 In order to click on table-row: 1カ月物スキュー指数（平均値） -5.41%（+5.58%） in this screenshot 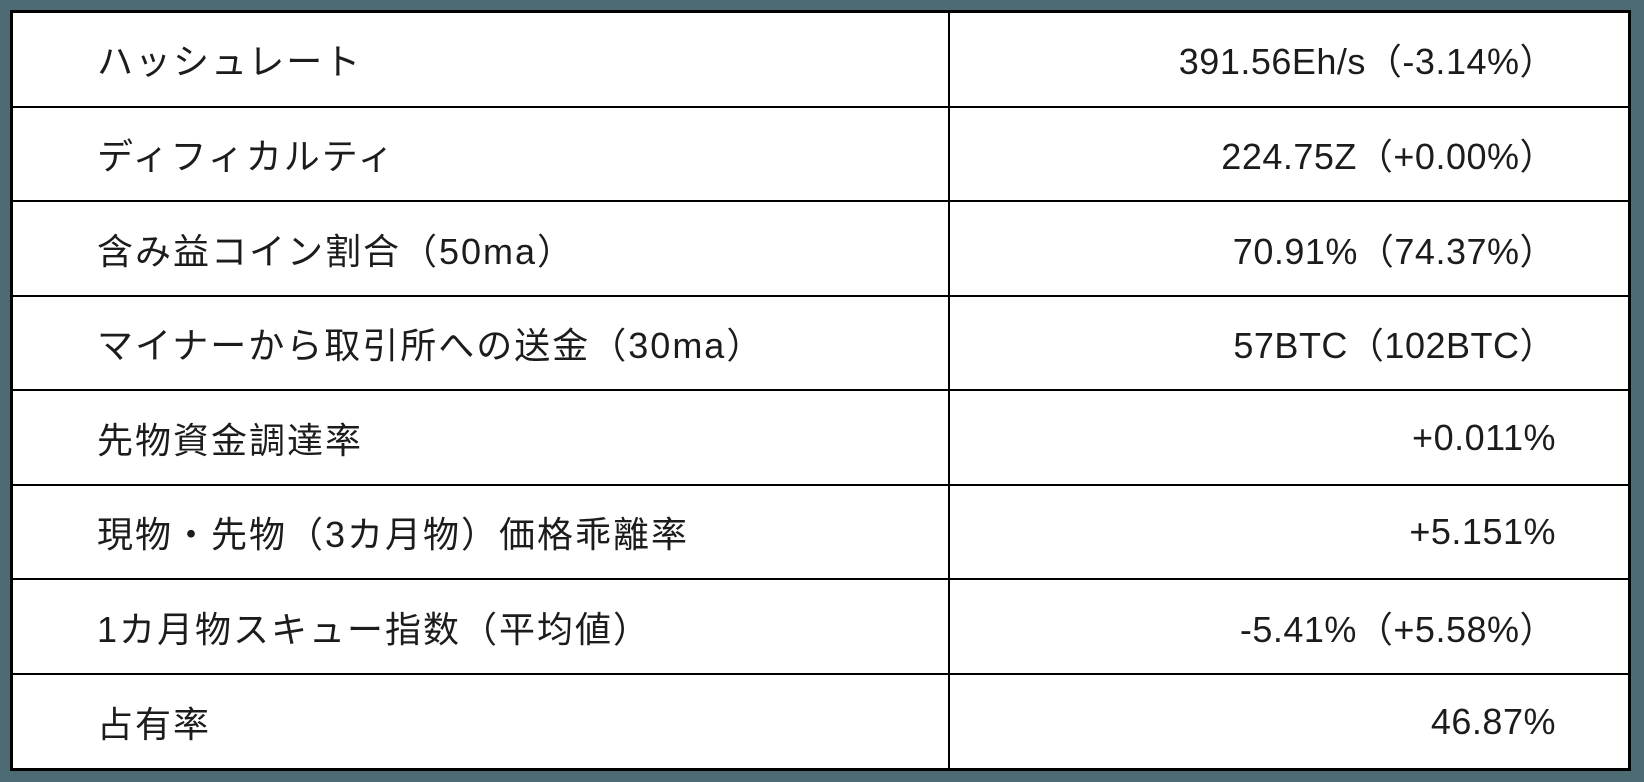, I will do `click(820, 626)`.